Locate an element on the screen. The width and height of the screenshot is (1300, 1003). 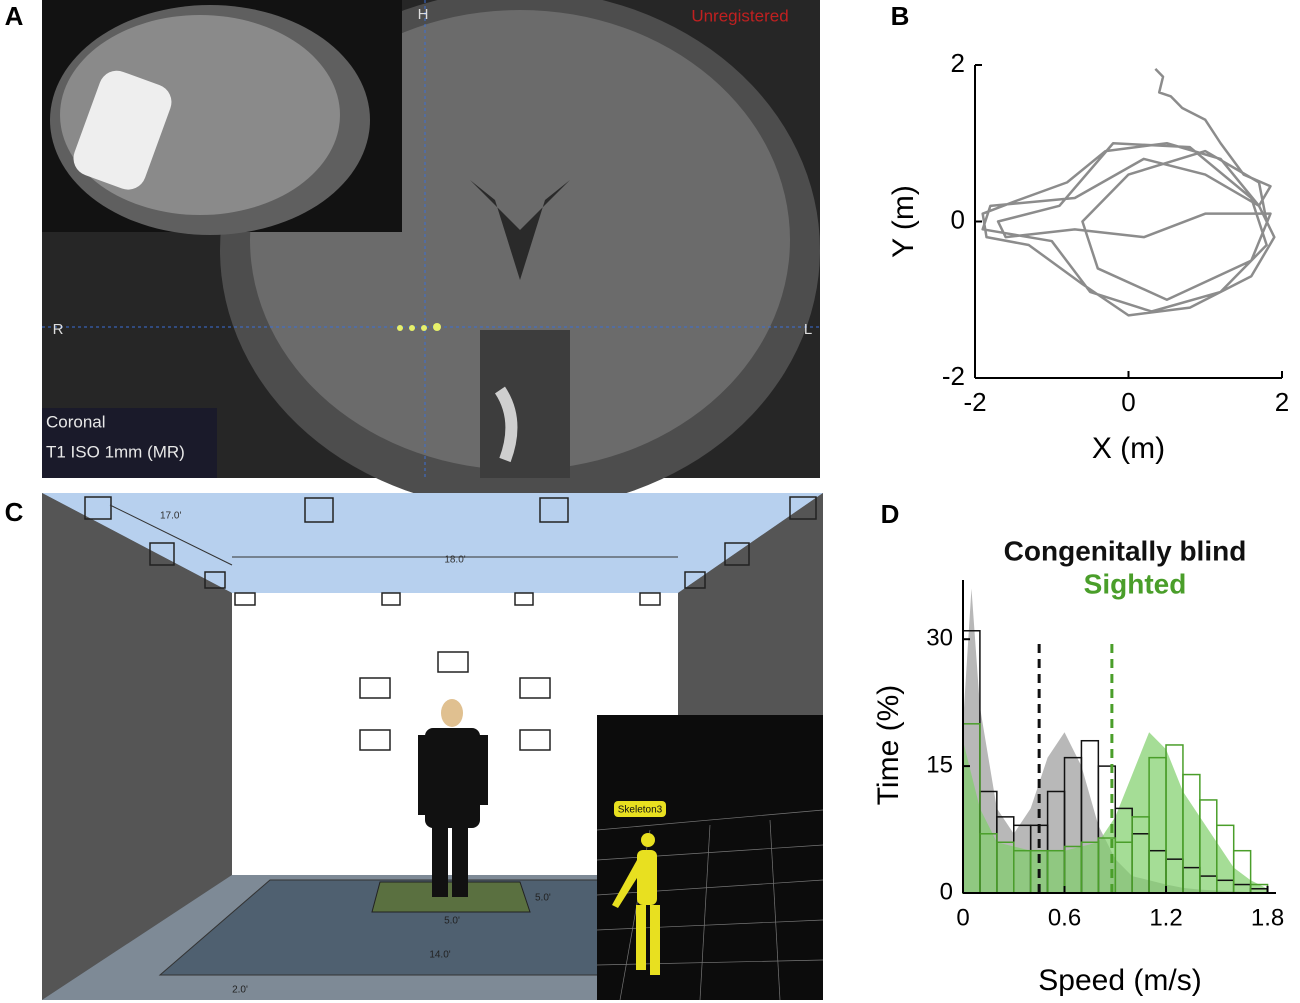
legend-entry: Sighted is located at coordinates (1135, 583).